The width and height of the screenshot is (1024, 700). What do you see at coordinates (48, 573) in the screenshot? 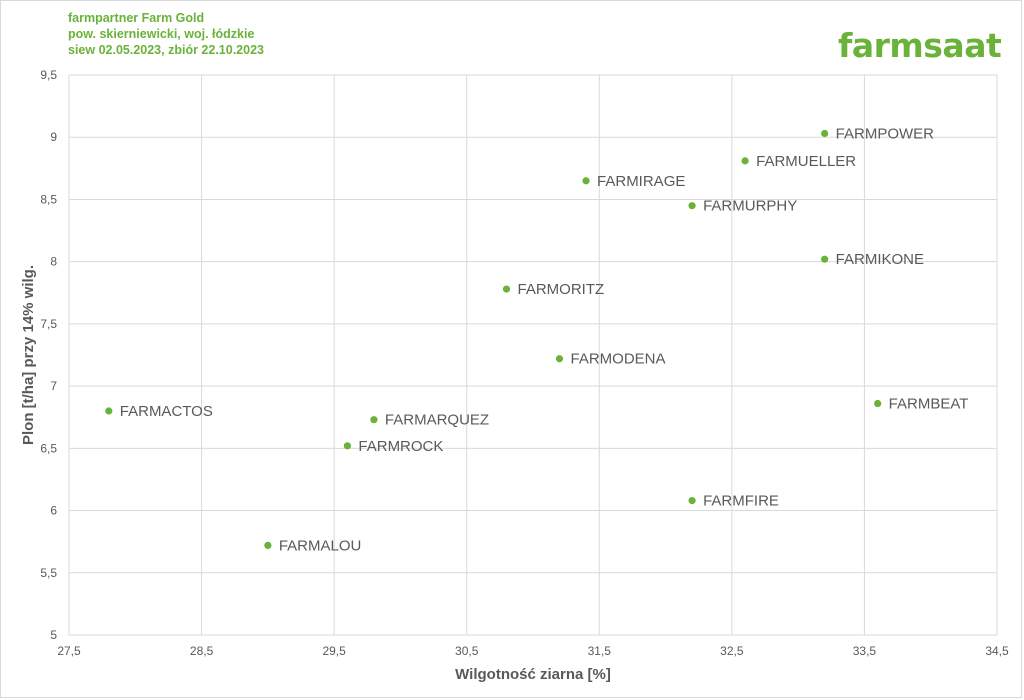
I see `y-tick-label: 5,5` at bounding box center [48, 573].